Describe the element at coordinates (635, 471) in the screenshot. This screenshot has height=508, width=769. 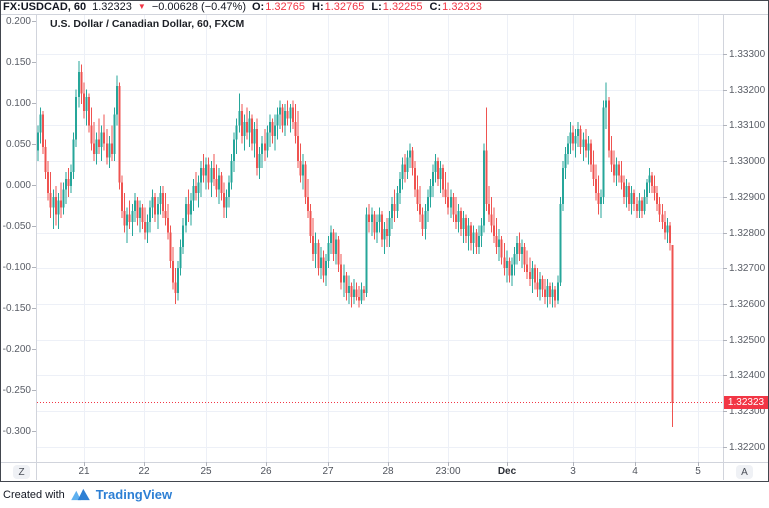
I see `axis-label: 4` at that location.